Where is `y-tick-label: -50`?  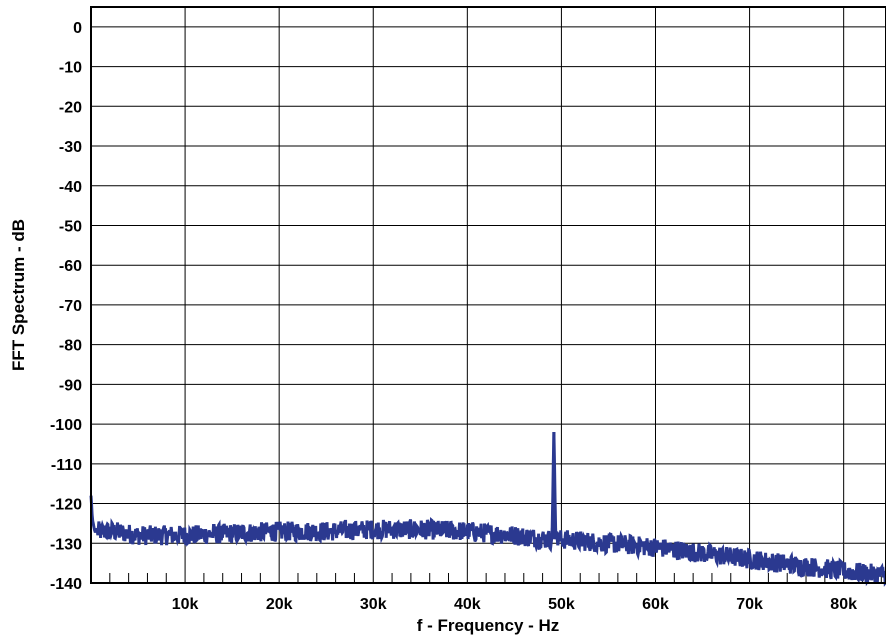
y-tick-label: -50 is located at coordinates (70, 226).